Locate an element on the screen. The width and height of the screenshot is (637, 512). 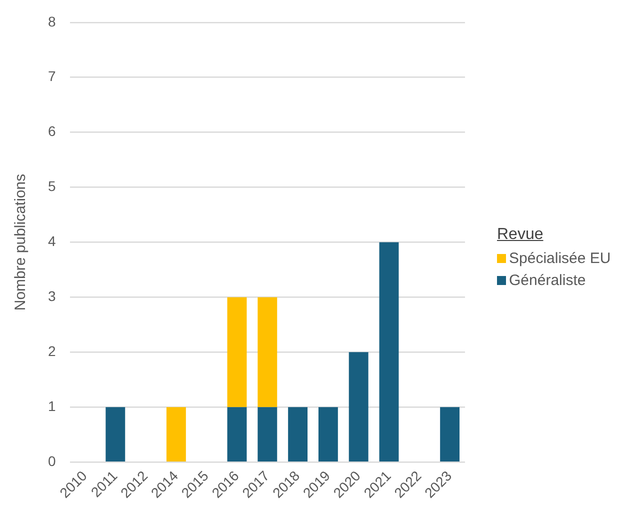
y-tick-label: 7 is located at coordinates (52, 76).